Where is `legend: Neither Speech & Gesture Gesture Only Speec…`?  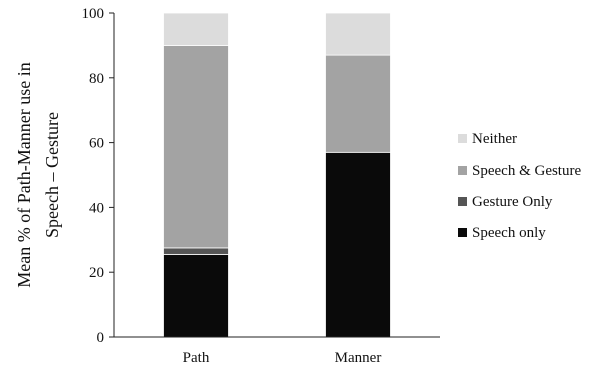 legend: Neither Speech & Gesture Gesture Only Speec… is located at coordinates (519, 186).